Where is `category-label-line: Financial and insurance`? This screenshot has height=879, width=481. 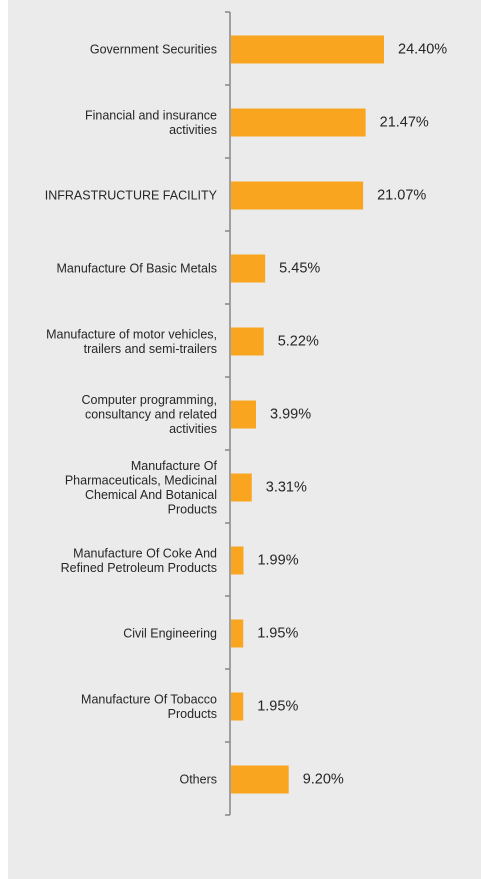 category-label-line: Financial and insurance is located at coordinates (151, 115).